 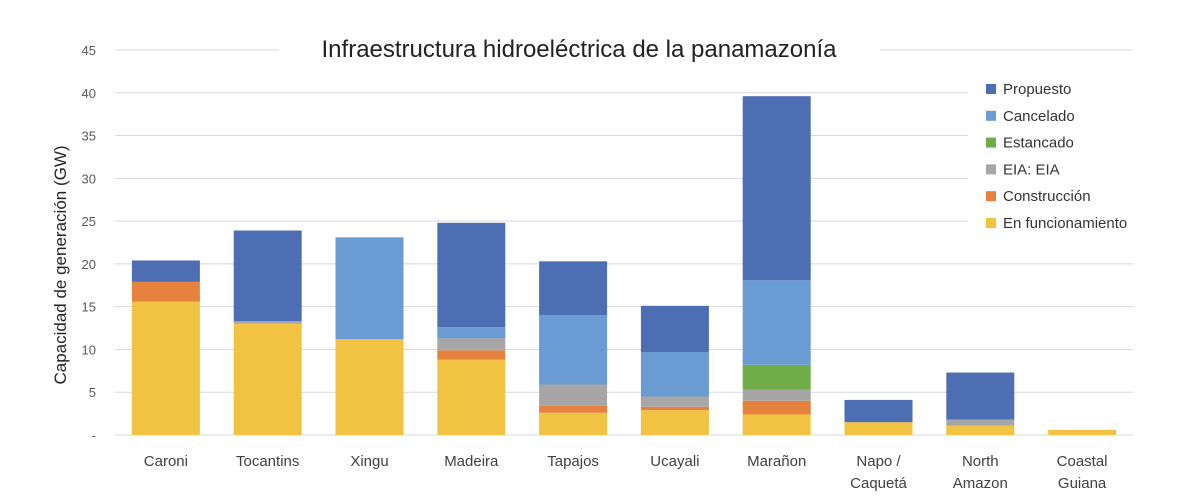 I want to click on y-tick-label: 5, so click(x=92, y=392).